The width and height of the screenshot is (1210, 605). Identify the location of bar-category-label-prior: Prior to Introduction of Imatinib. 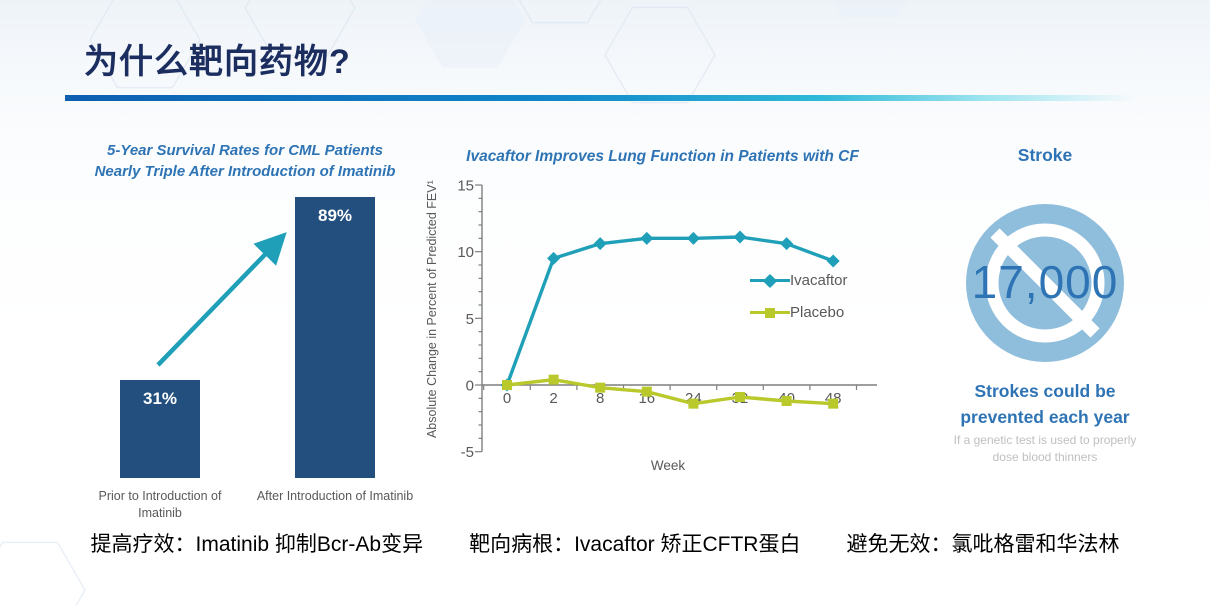
(160, 504).